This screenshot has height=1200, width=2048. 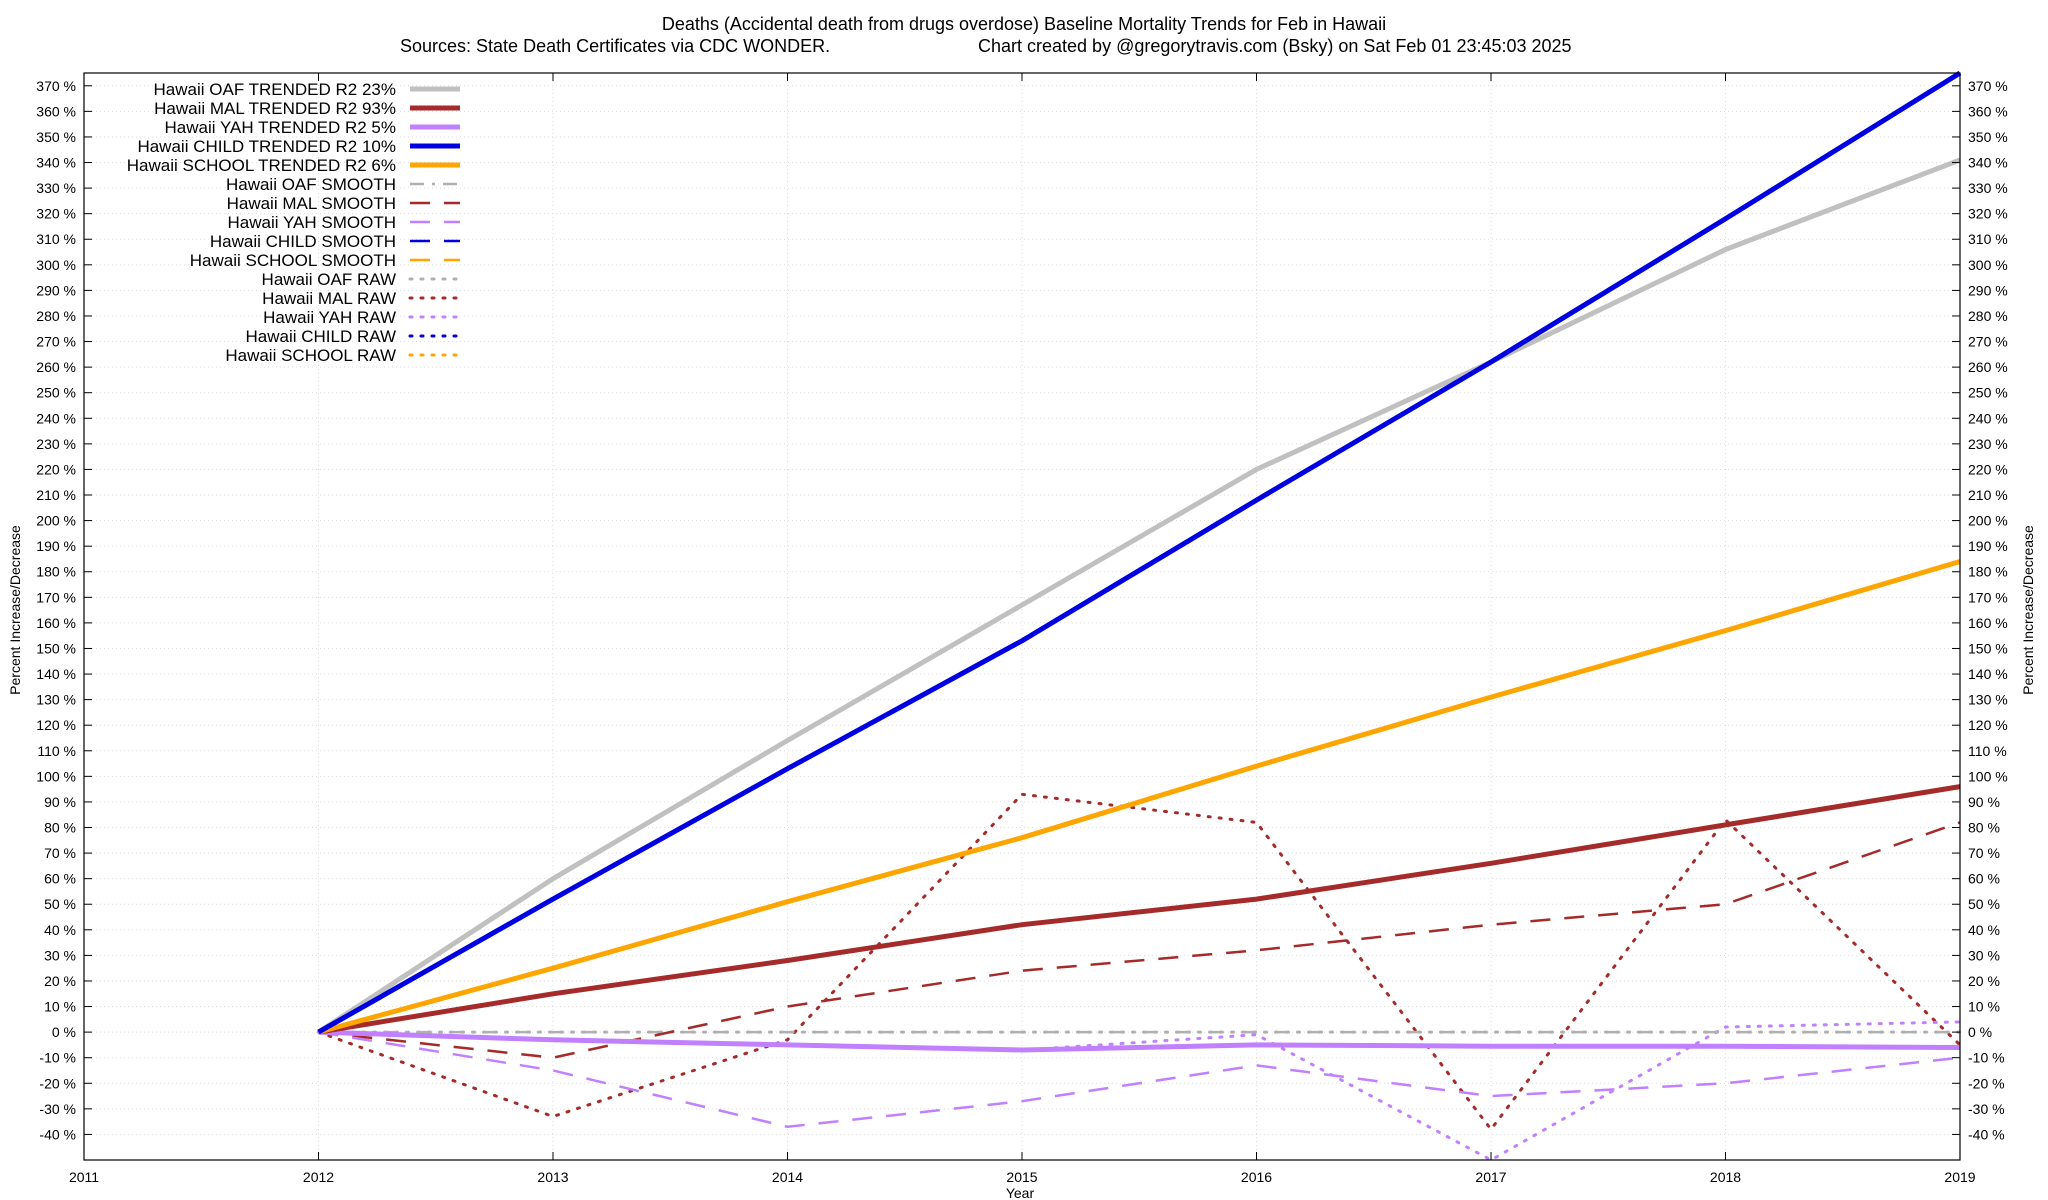 What do you see at coordinates (1988, 111) in the screenshot?
I see `y-tick-label-right: 360 %` at bounding box center [1988, 111].